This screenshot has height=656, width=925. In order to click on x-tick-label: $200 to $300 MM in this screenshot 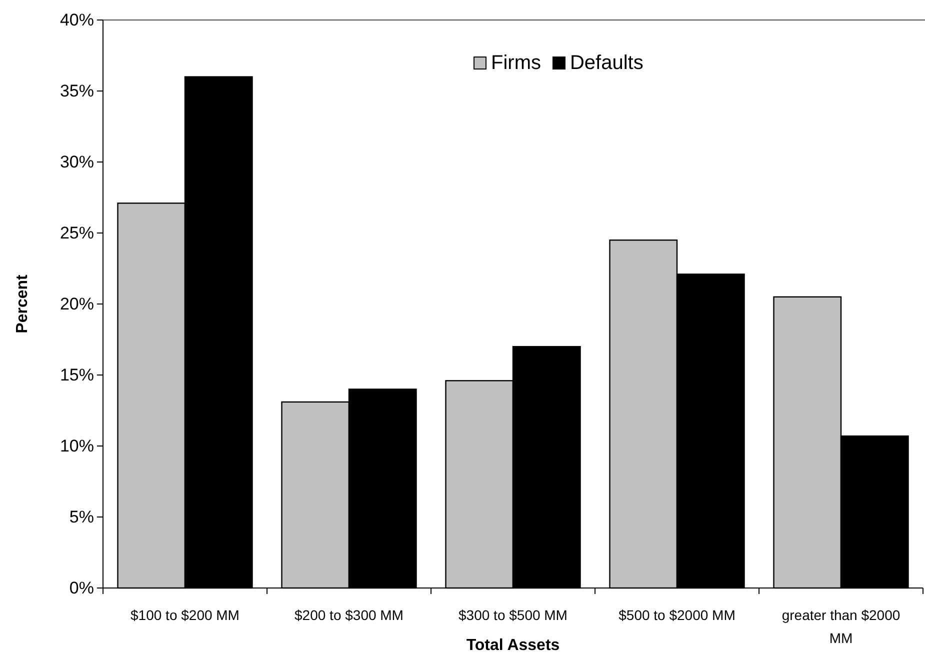, I will do `click(349, 615)`.